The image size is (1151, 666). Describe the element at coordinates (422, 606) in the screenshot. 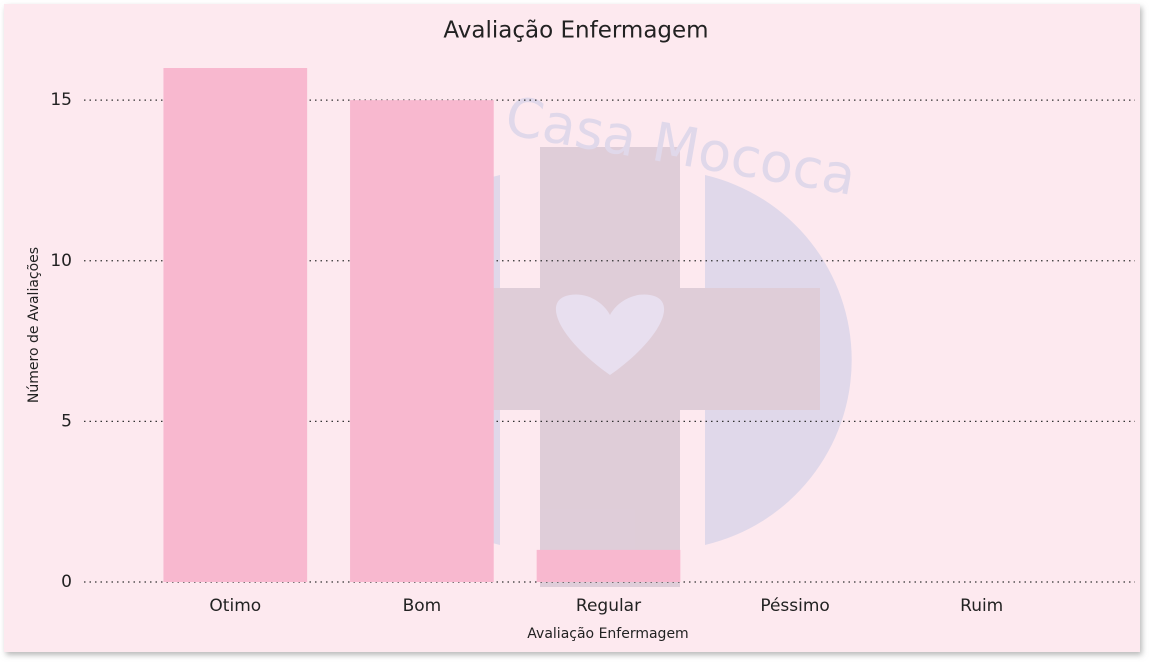

I see `x-tick-label: Bom` at that location.